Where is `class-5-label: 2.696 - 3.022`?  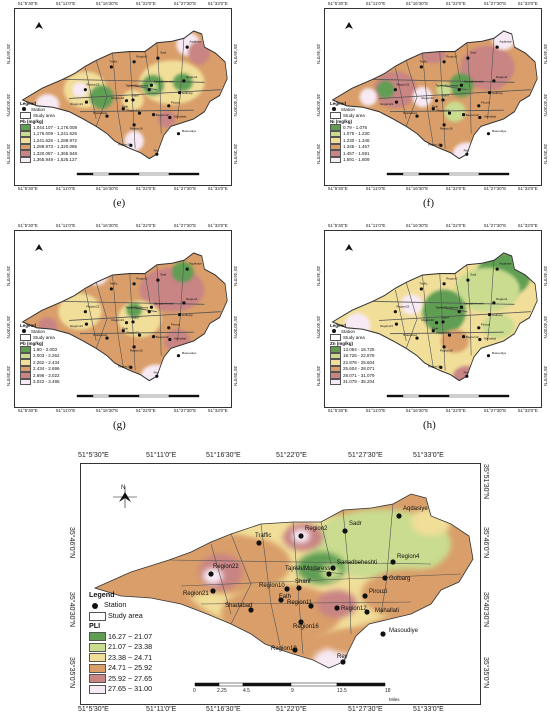 class-5-label: 2.696 - 3.022 is located at coordinates (46, 375).